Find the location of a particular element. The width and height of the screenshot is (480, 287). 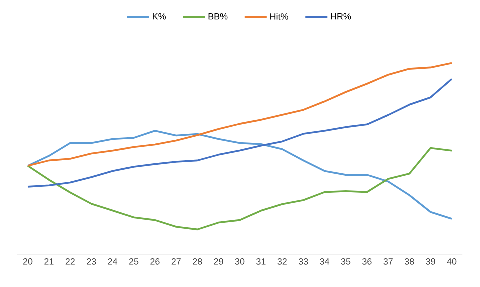

x-tick-label: 27 is located at coordinates (176, 261).